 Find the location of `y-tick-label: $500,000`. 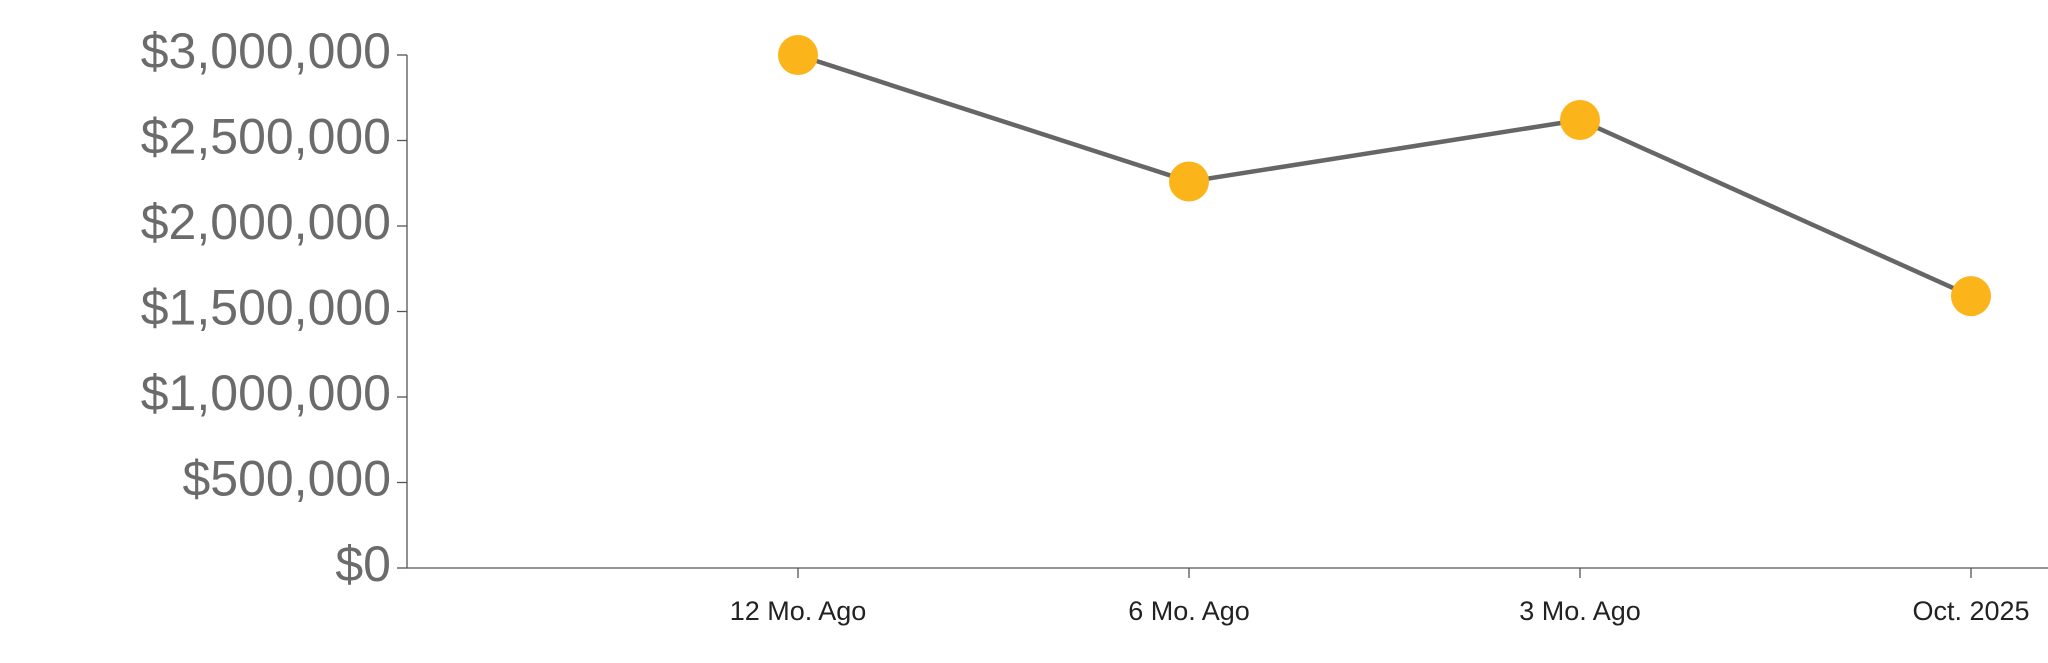

y-tick-label: $500,000 is located at coordinates (286, 479).